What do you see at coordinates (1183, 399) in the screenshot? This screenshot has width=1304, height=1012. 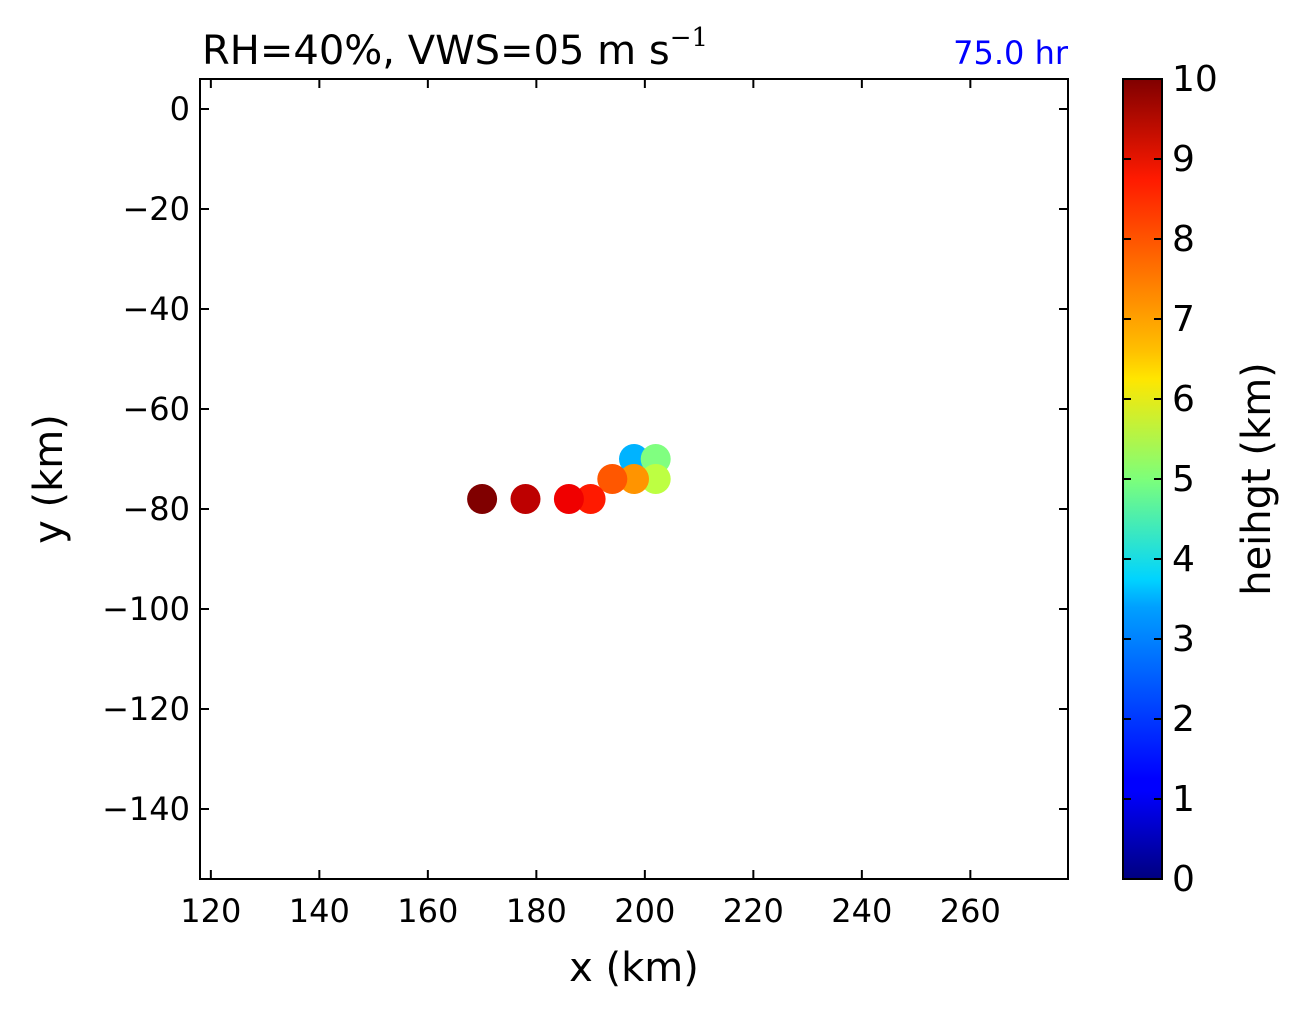 I see `colorbar-tick-label: 6` at bounding box center [1183, 399].